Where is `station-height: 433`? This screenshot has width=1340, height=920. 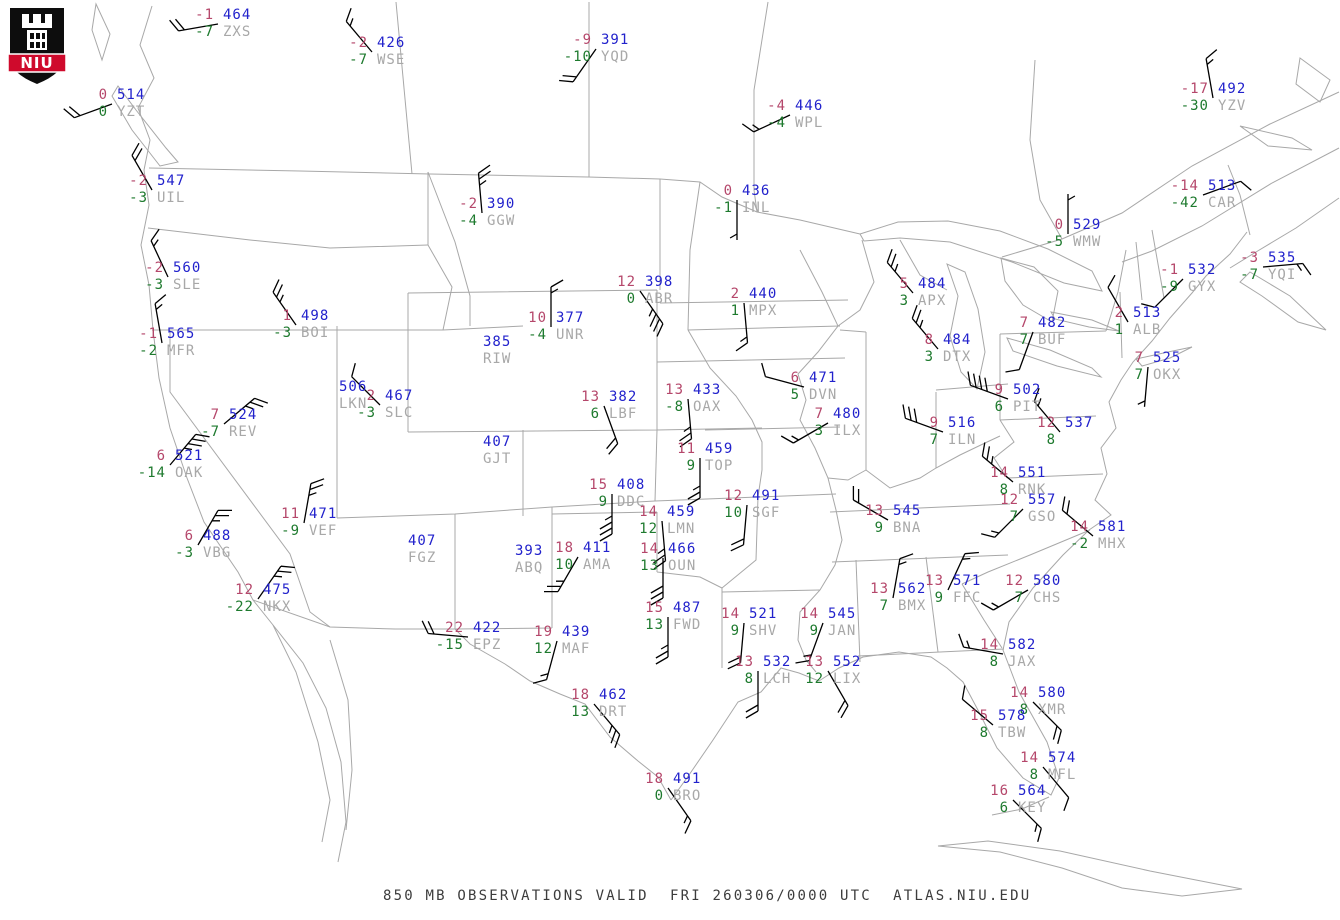
station-height: 433 is located at coordinates (707, 390).